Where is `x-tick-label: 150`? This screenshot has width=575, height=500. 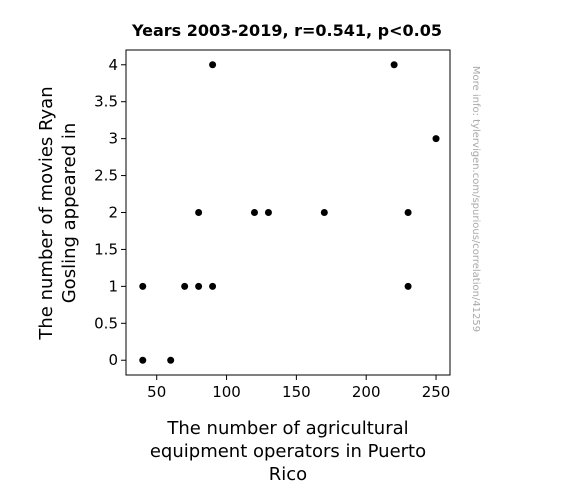
x-tick-label: 150 is located at coordinates (296, 392).